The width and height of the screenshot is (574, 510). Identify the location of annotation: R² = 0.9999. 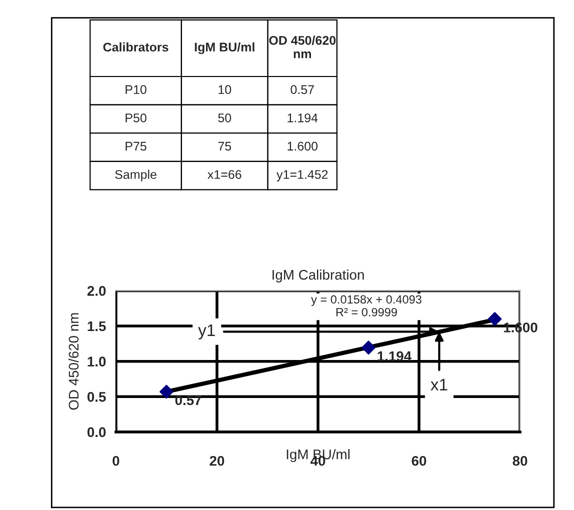
(366, 312).